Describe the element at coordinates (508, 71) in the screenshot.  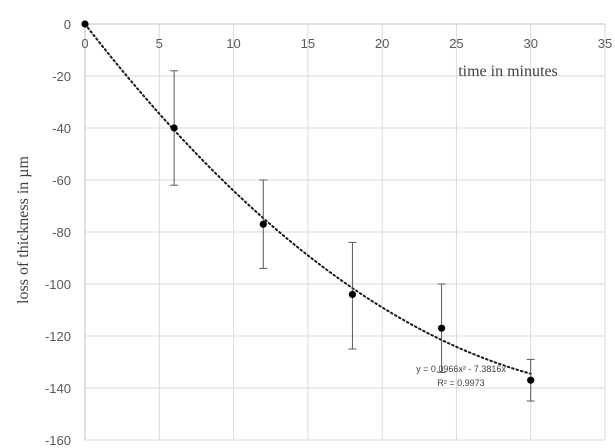
I see `x-axis-title: time in minutes` at that location.